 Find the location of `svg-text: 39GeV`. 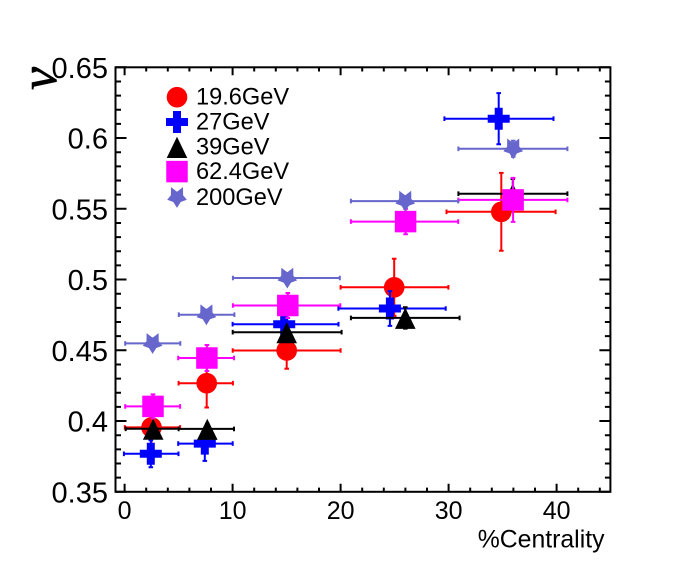

svg-text: 39GeV is located at coordinates (233, 147).